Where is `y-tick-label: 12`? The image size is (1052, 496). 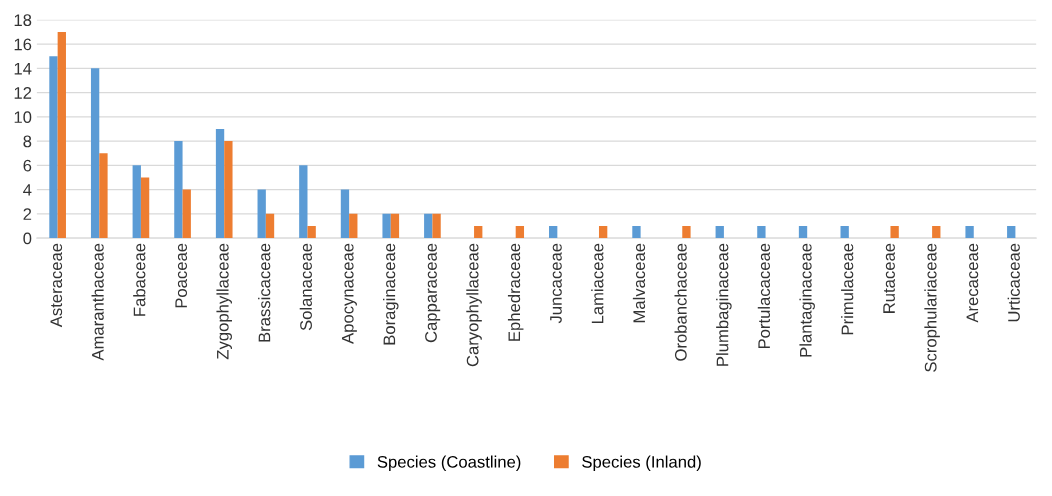
y-tick-label: 12 is located at coordinates (23, 92).